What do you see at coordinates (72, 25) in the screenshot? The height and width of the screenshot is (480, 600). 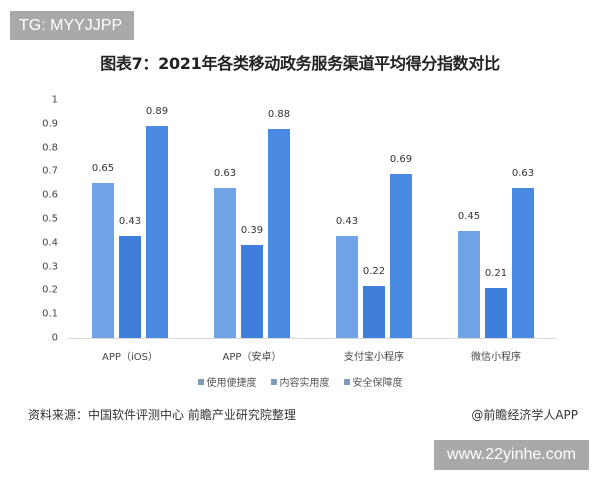 I see `watermark-tag-top: TG: MYYJJPP` at bounding box center [72, 25].